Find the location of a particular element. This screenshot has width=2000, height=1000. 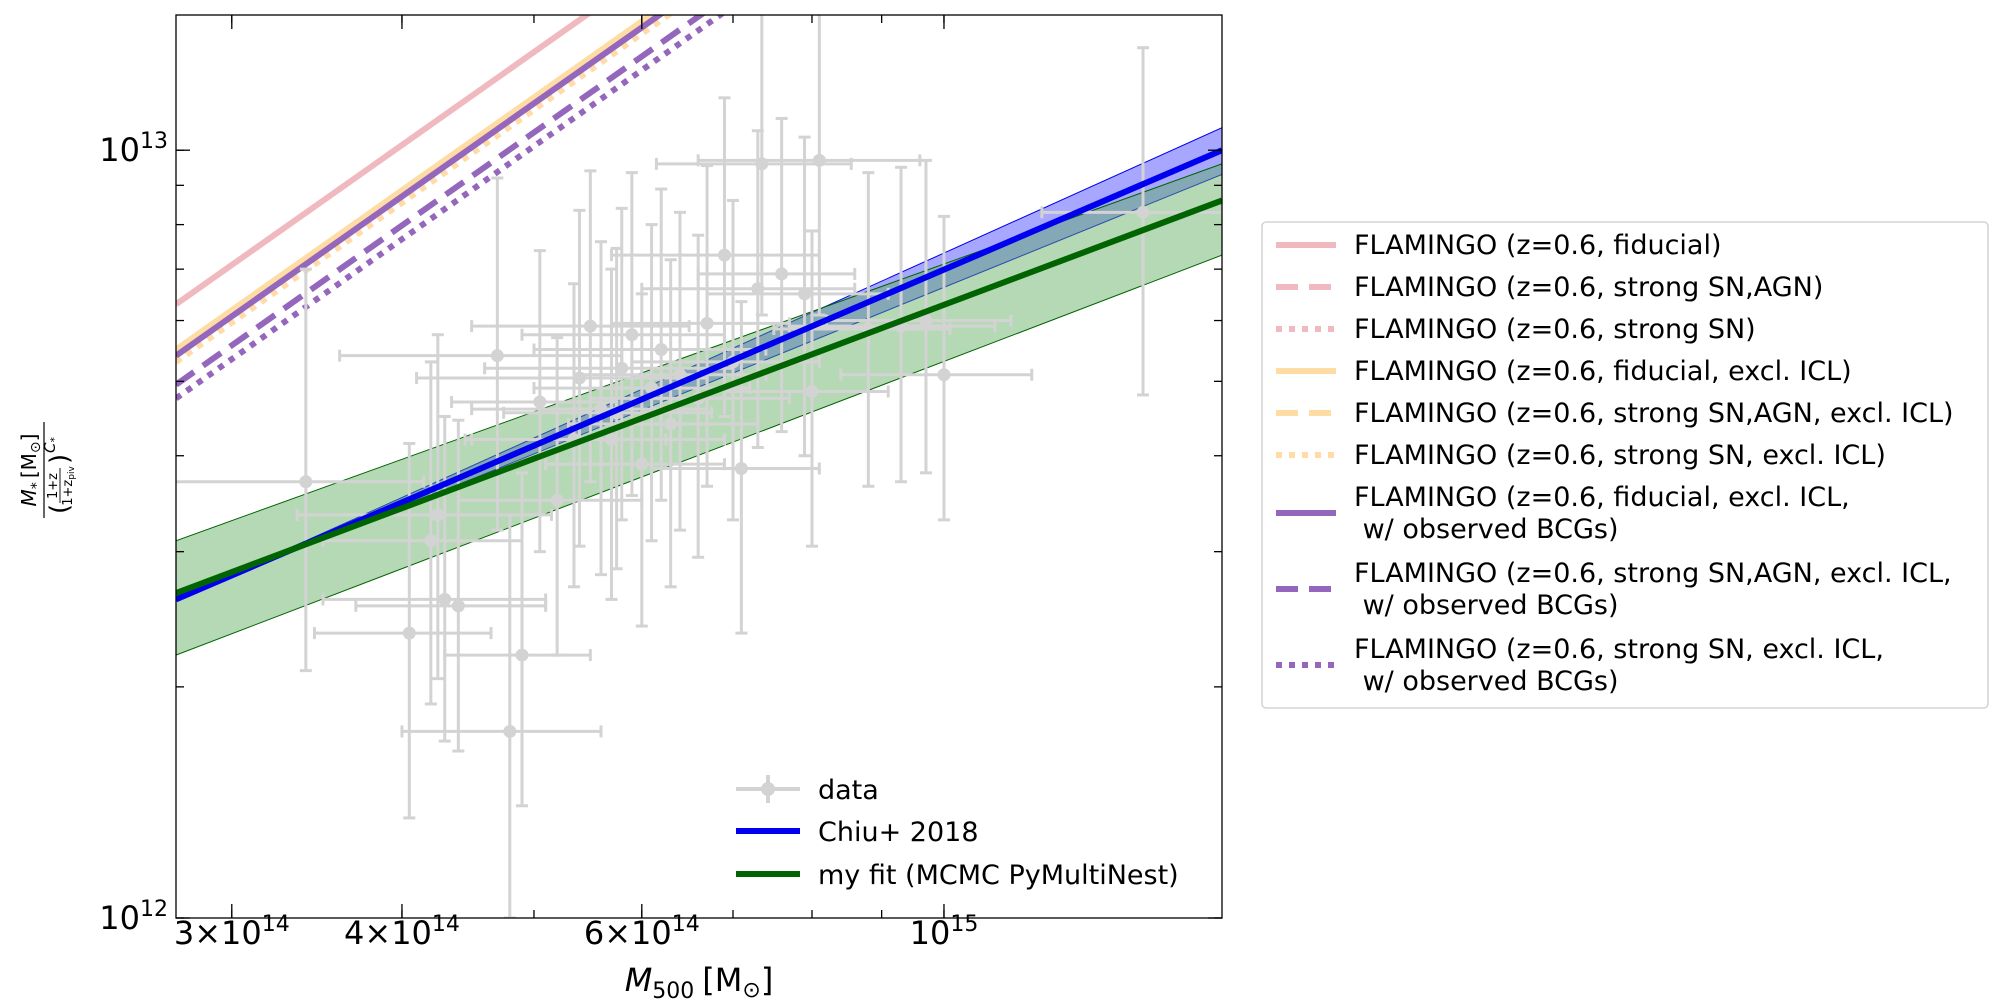

inner-legend-item-chiu: Chiu+ 2018 is located at coordinates (857, 832).